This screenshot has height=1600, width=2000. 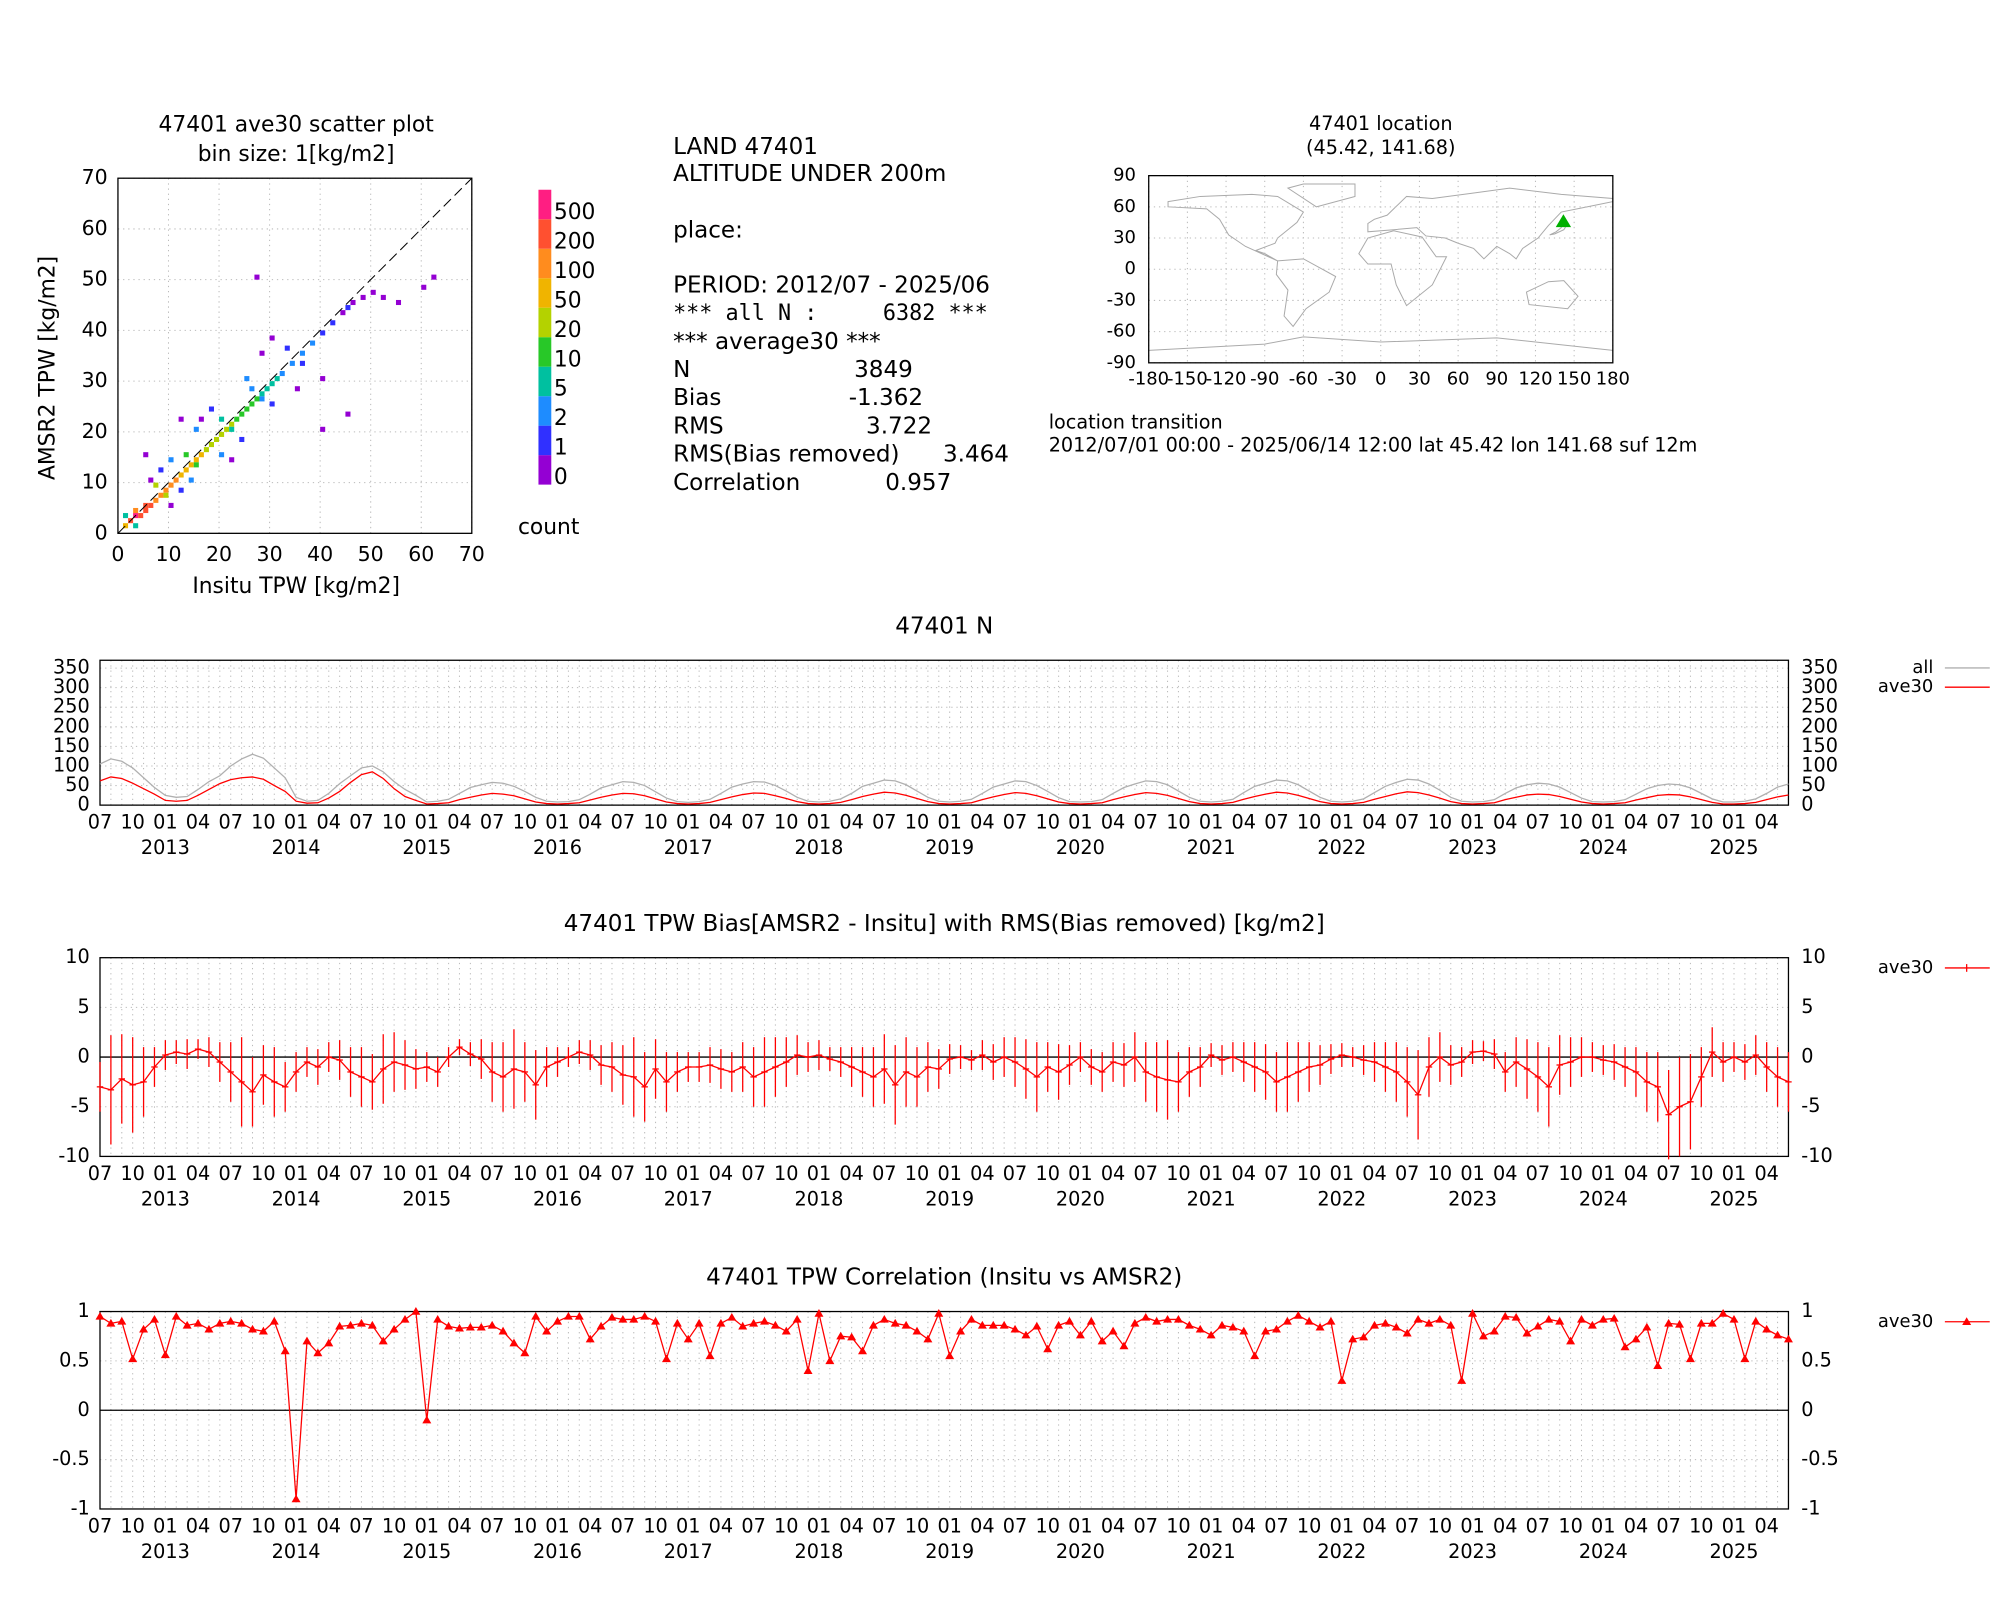 What do you see at coordinates (1734, 1198) in the screenshot?
I see `year-label: 2025` at bounding box center [1734, 1198].